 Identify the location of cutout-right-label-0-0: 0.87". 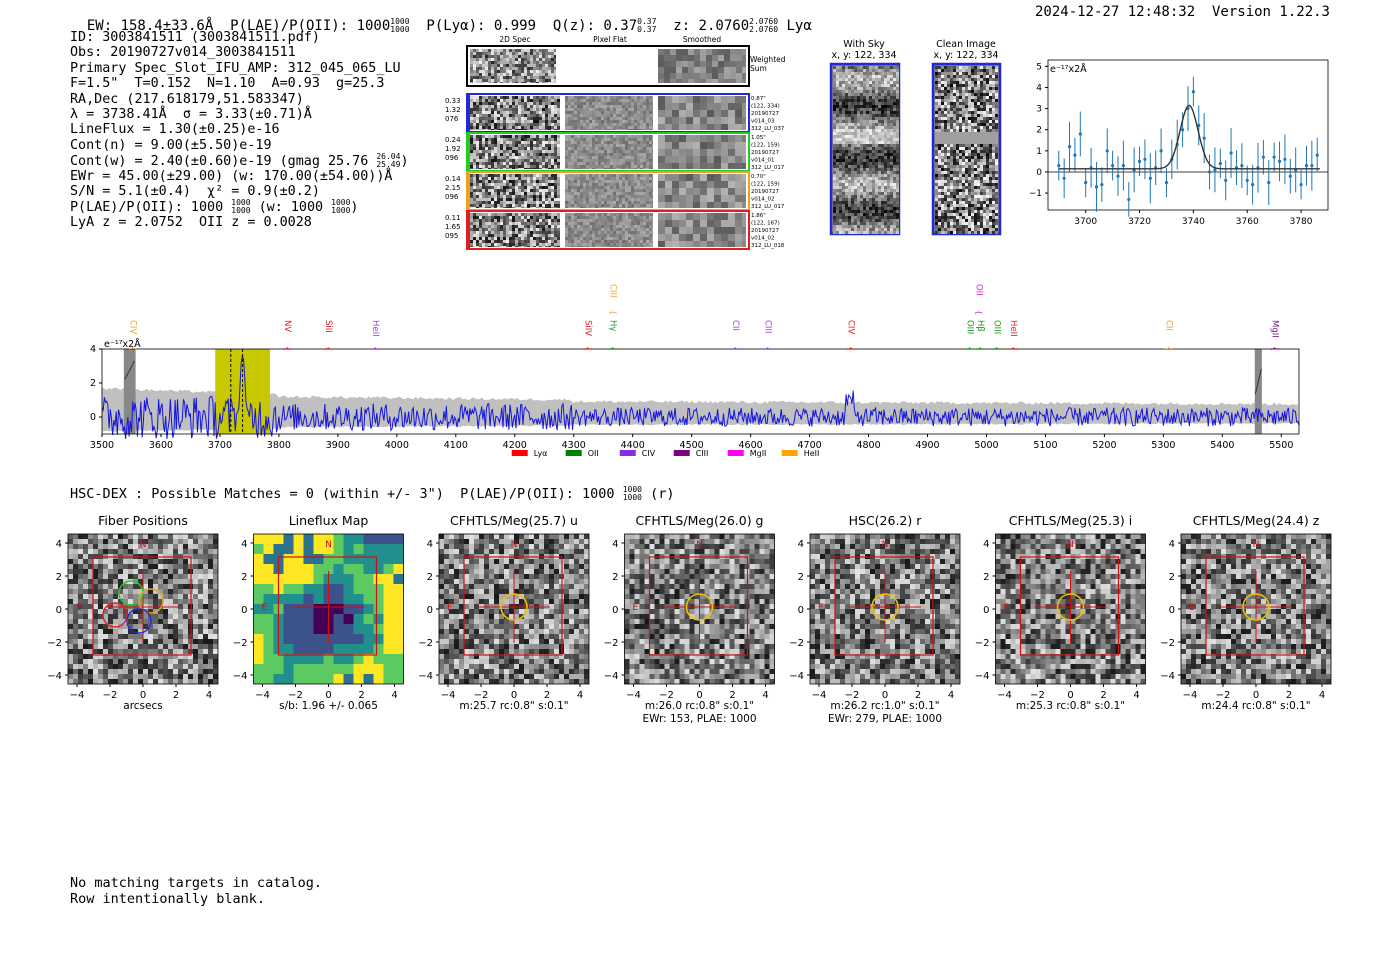
(758, 99).